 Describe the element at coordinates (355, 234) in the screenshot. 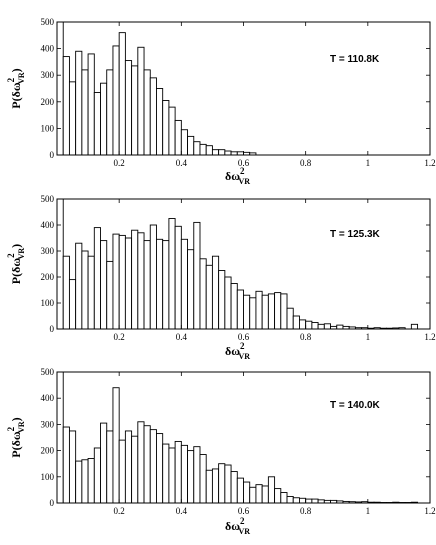

I see `temperature-annotation: T = 125.3K` at that location.